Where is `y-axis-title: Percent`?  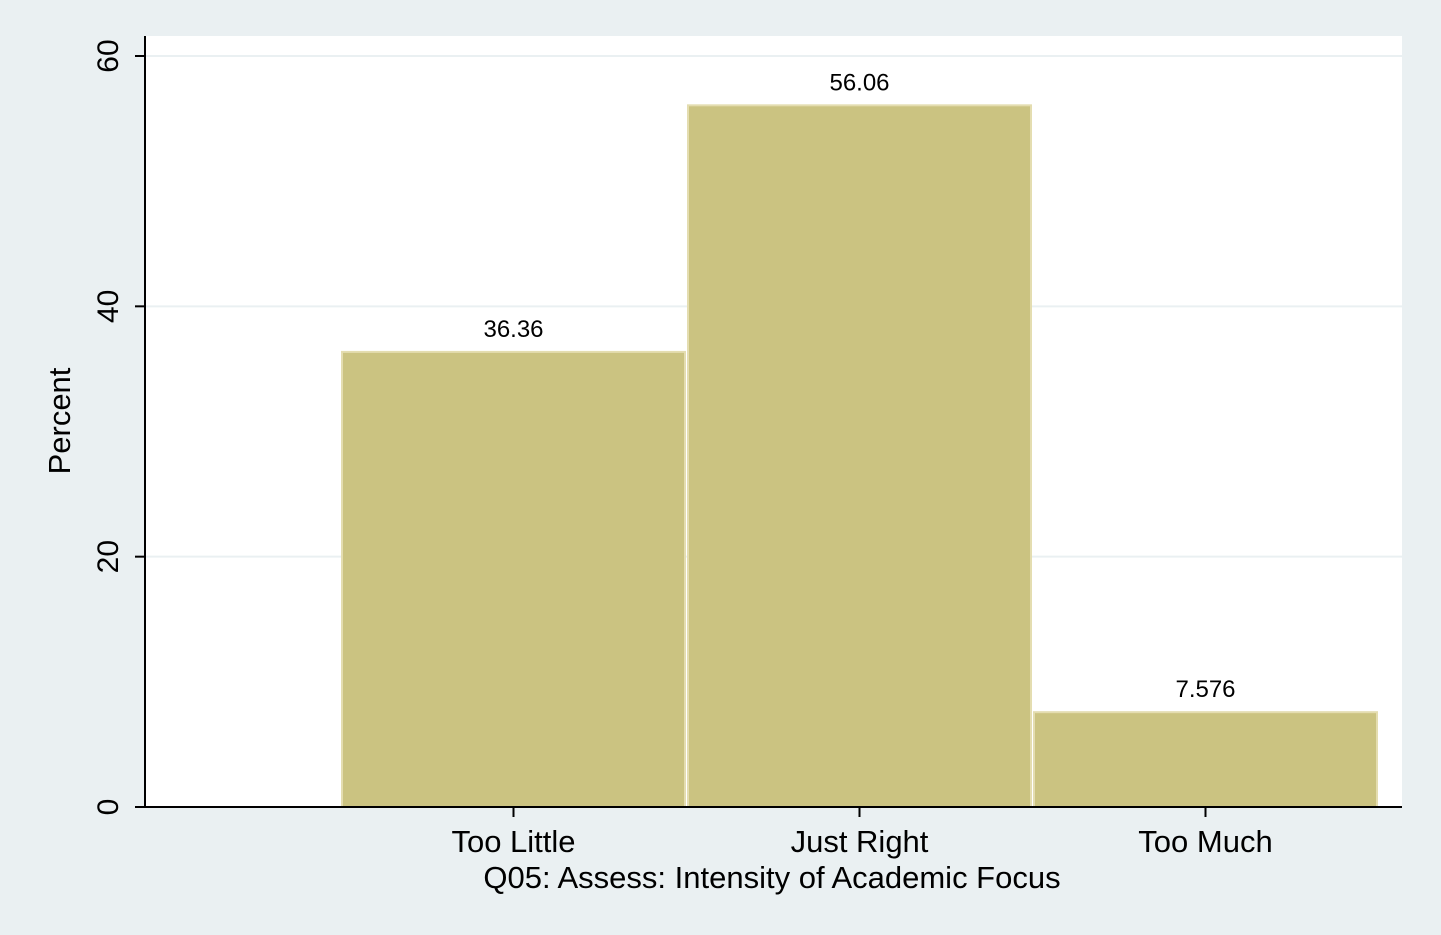
y-axis-title: Percent is located at coordinates (59, 420).